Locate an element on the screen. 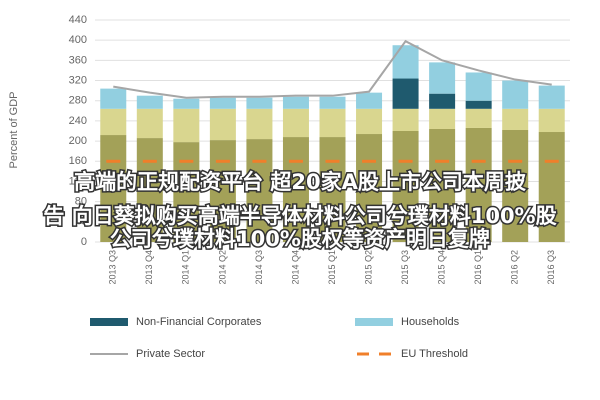 This screenshot has width=600, height=400. x-tick-label: 2014 Q4 is located at coordinates (295, 267).